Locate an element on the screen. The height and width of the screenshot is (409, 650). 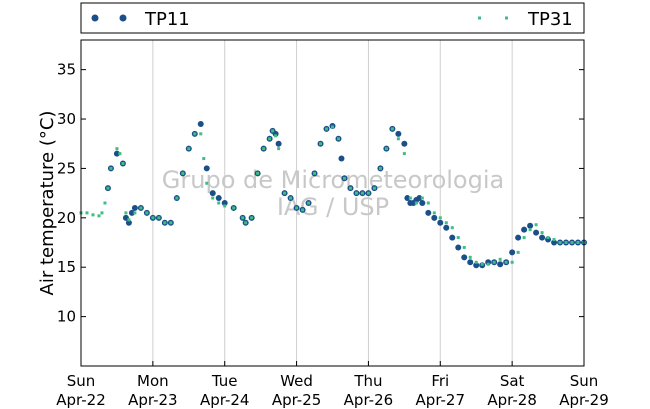
x-tick-label-date: Apr-24 is located at coordinates (225, 400).